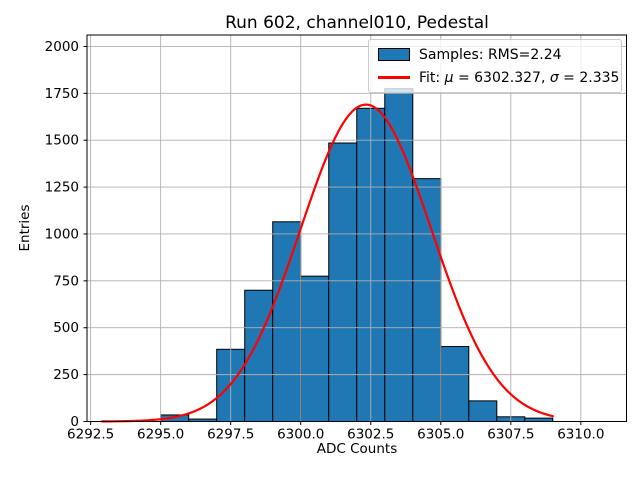 The width and height of the screenshot is (640, 480). What do you see at coordinates (74, 422) in the screenshot?
I see `y-tick-label: 0` at bounding box center [74, 422].